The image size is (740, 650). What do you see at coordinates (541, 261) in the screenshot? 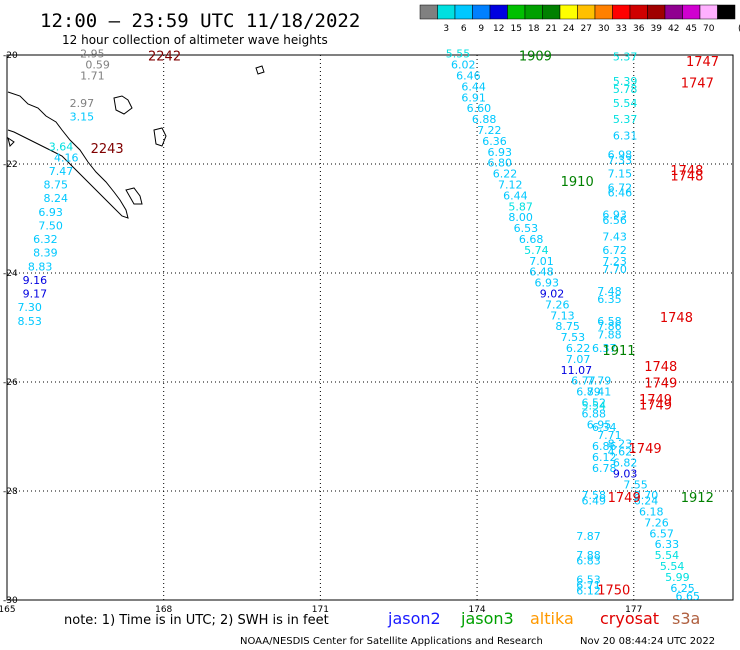
I see `wave-height-value: 7.01` at bounding box center [541, 261].